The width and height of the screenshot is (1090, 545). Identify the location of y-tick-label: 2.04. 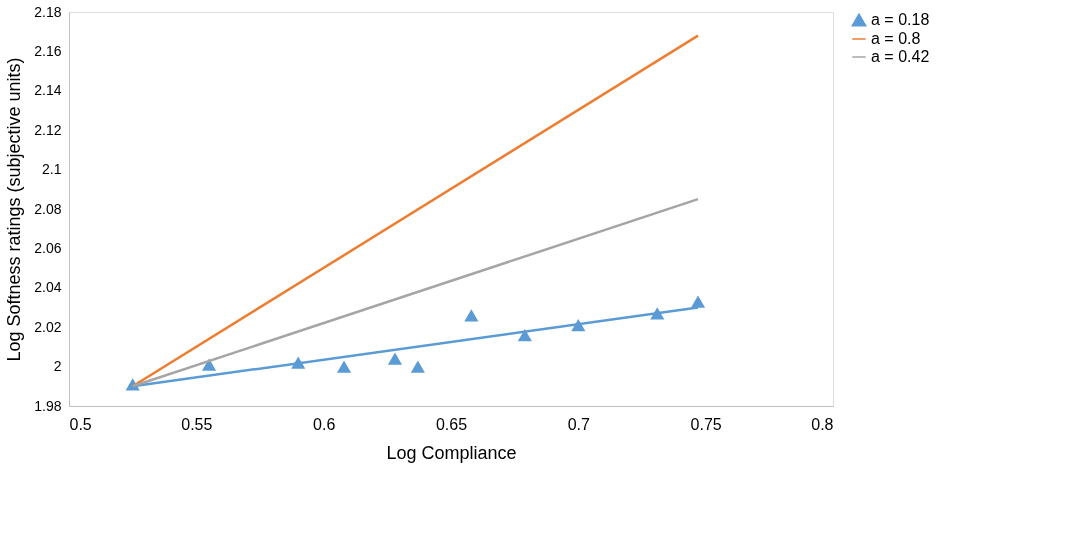
(48, 287).